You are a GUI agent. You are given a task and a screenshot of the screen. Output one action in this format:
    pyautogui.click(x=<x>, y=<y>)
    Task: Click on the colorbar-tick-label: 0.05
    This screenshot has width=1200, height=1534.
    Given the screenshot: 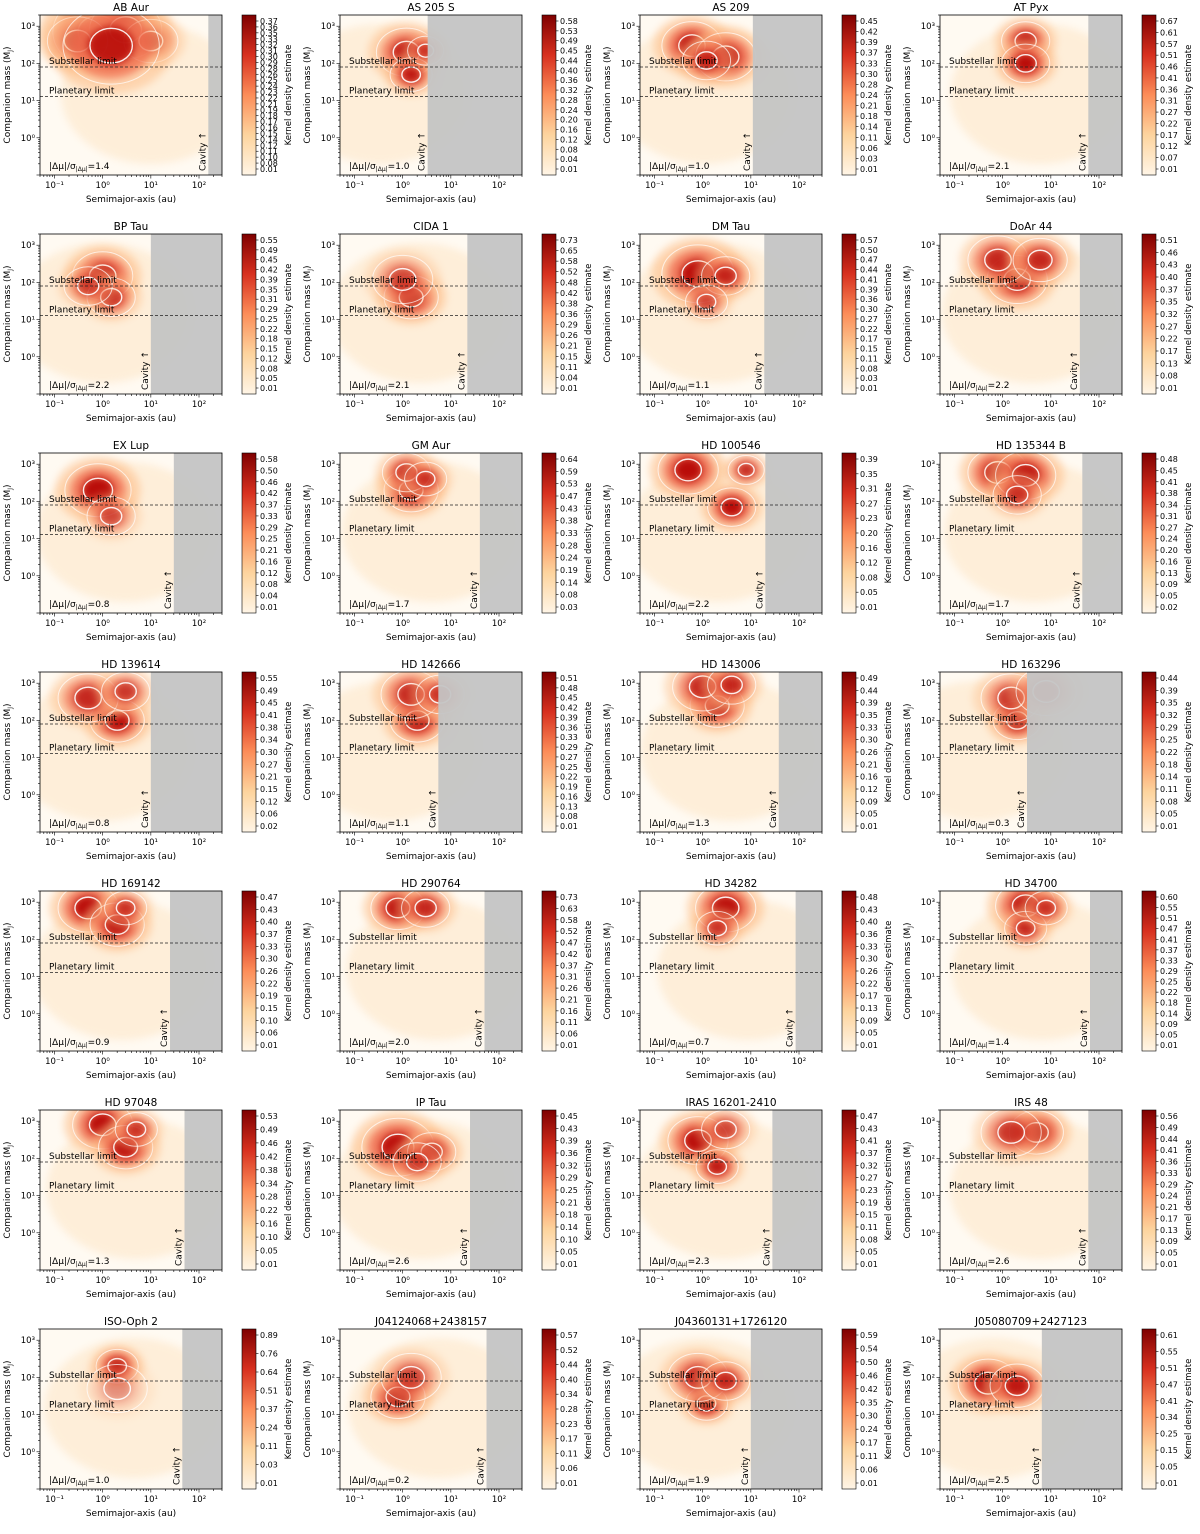 What is the action you would take?
    pyautogui.click(x=1169, y=1034)
    